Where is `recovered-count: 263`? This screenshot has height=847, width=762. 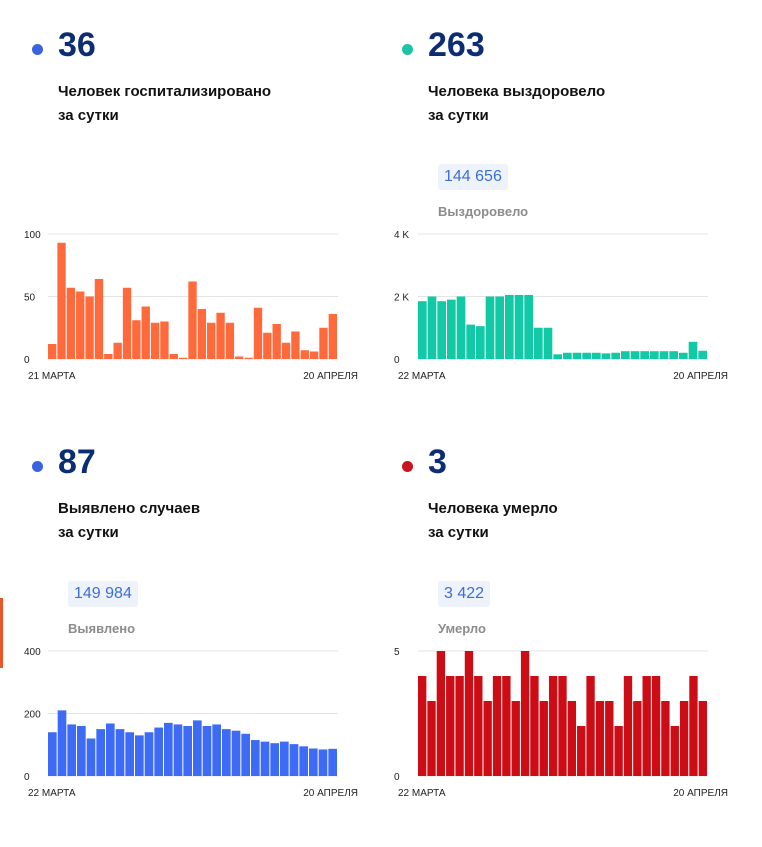
recovered-count: 263 is located at coordinates (456, 45).